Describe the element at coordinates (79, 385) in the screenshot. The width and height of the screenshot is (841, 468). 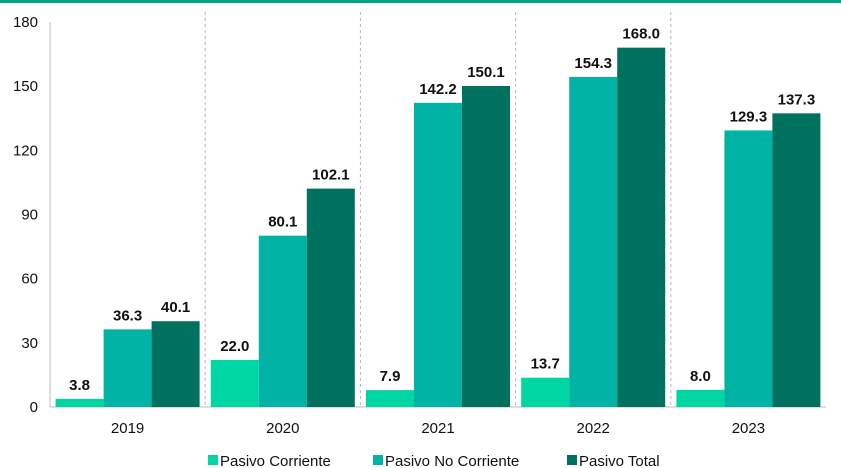
I see `data-label: 3.8` at that location.